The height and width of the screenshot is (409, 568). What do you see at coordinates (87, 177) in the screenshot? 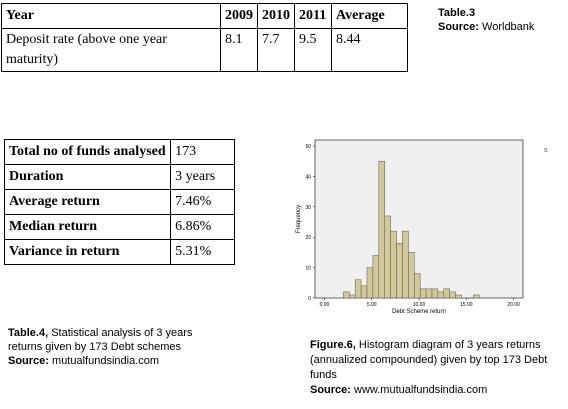
I see `stat-label-duration: Duration` at bounding box center [87, 177].